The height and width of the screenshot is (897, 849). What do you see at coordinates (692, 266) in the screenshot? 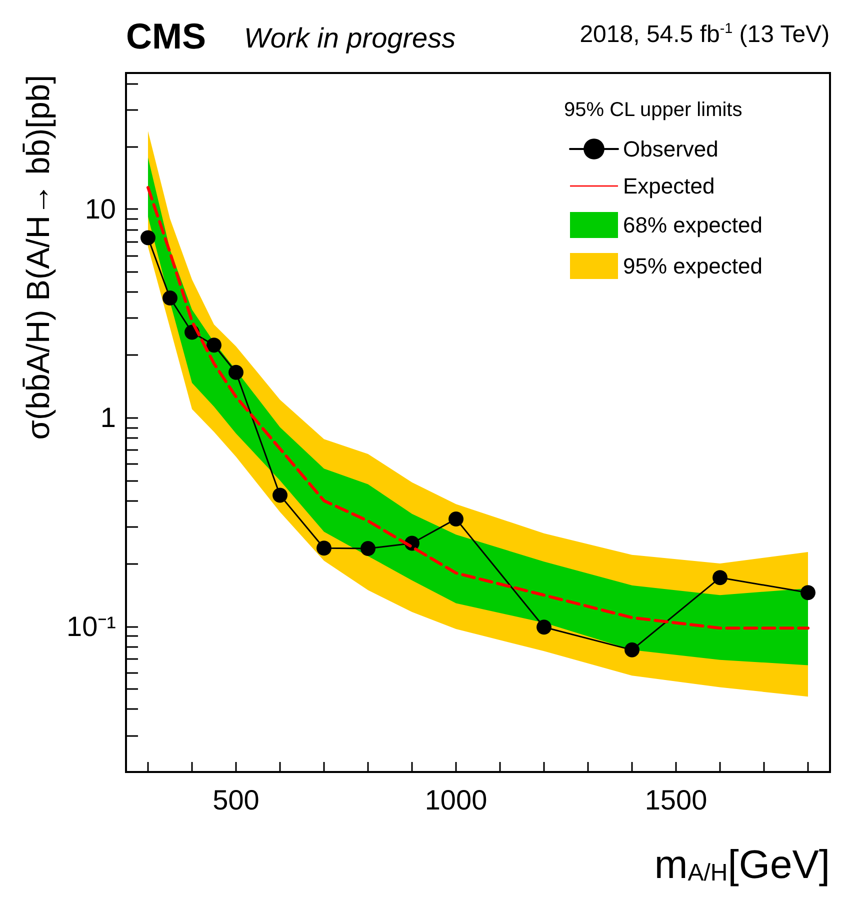
I see `legend-label: 95% expected` at bounding box center [692, 266].